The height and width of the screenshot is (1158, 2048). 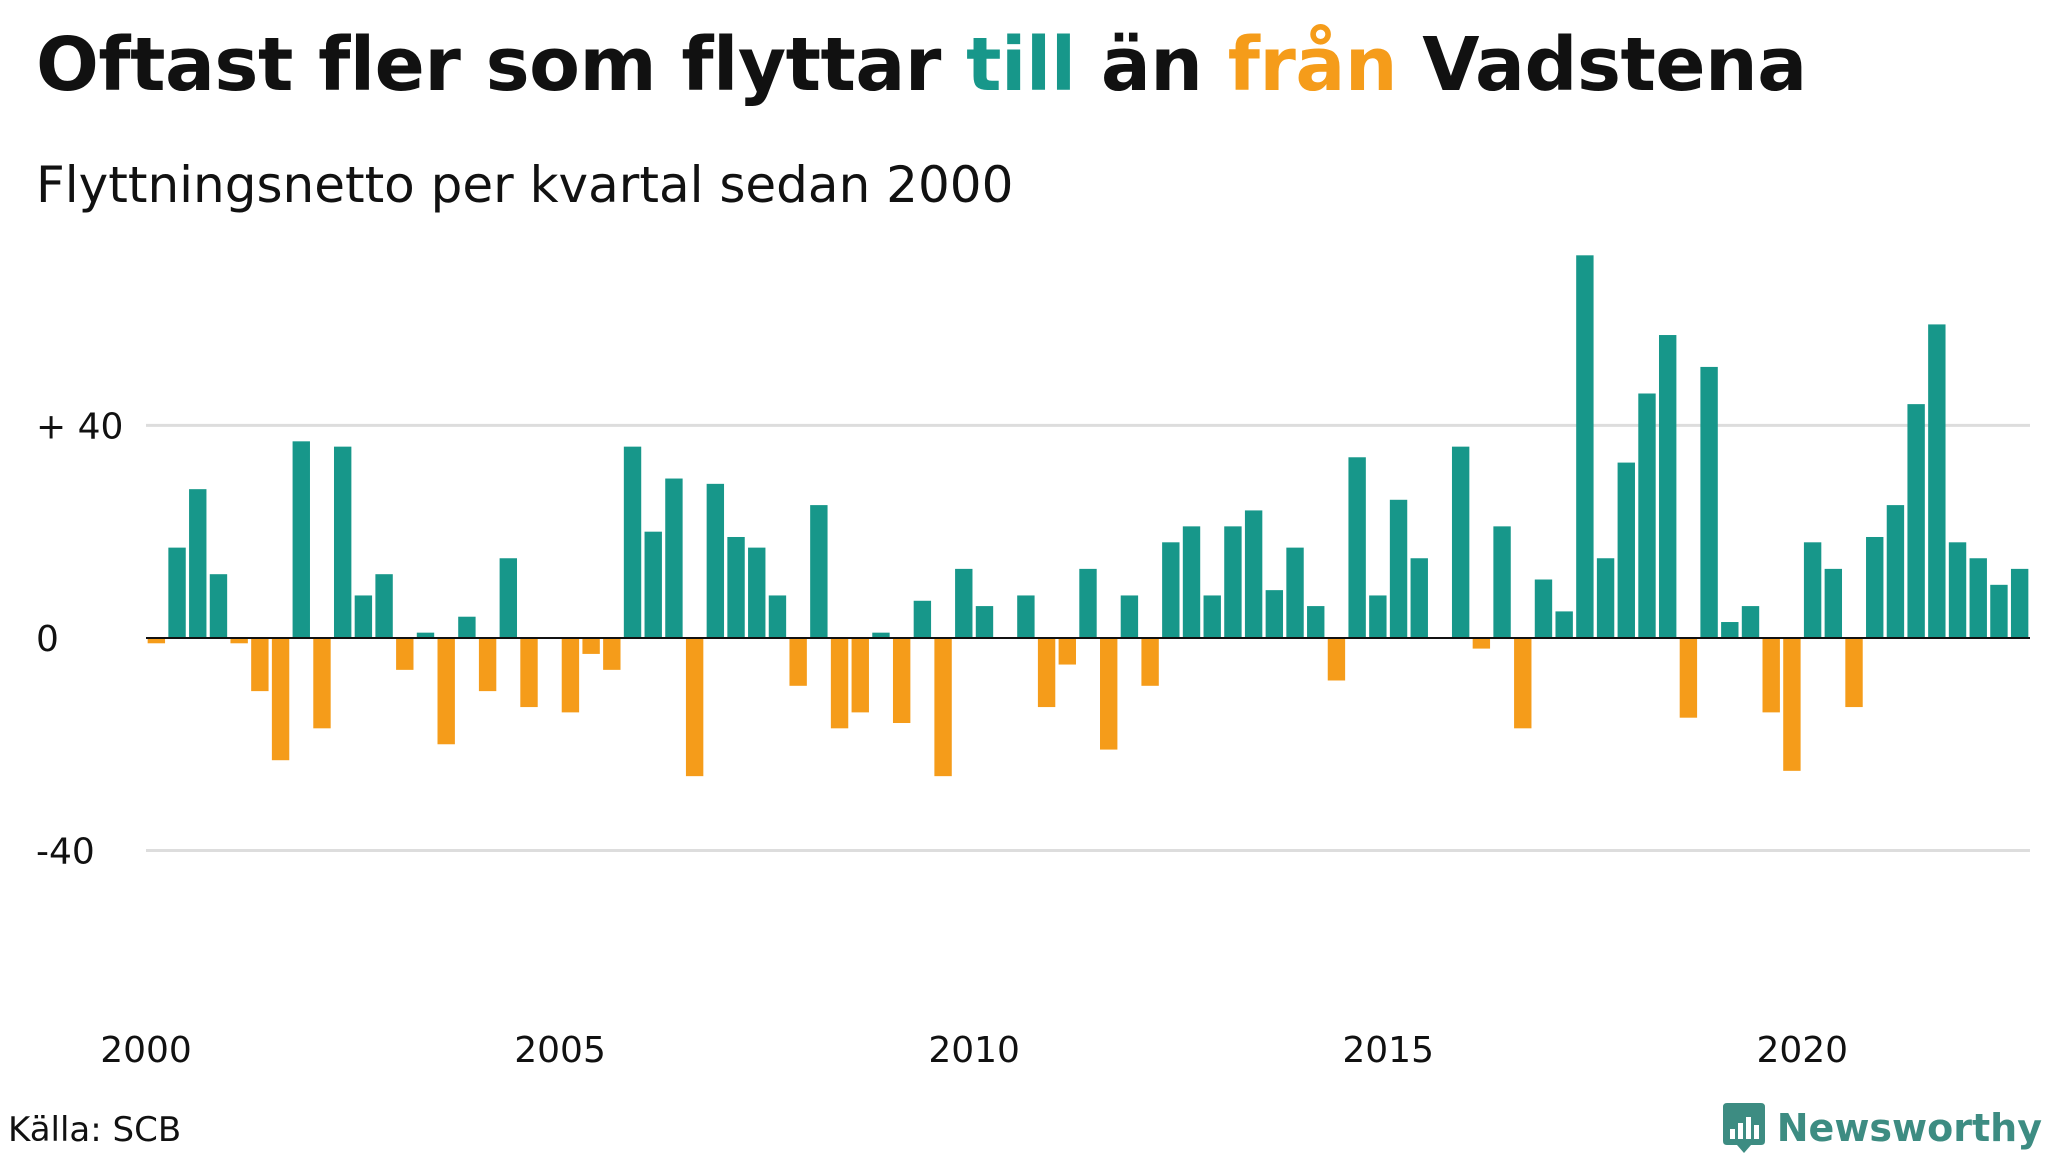 I want to click on y-tick-label: 0, so click(x=47, y=639).